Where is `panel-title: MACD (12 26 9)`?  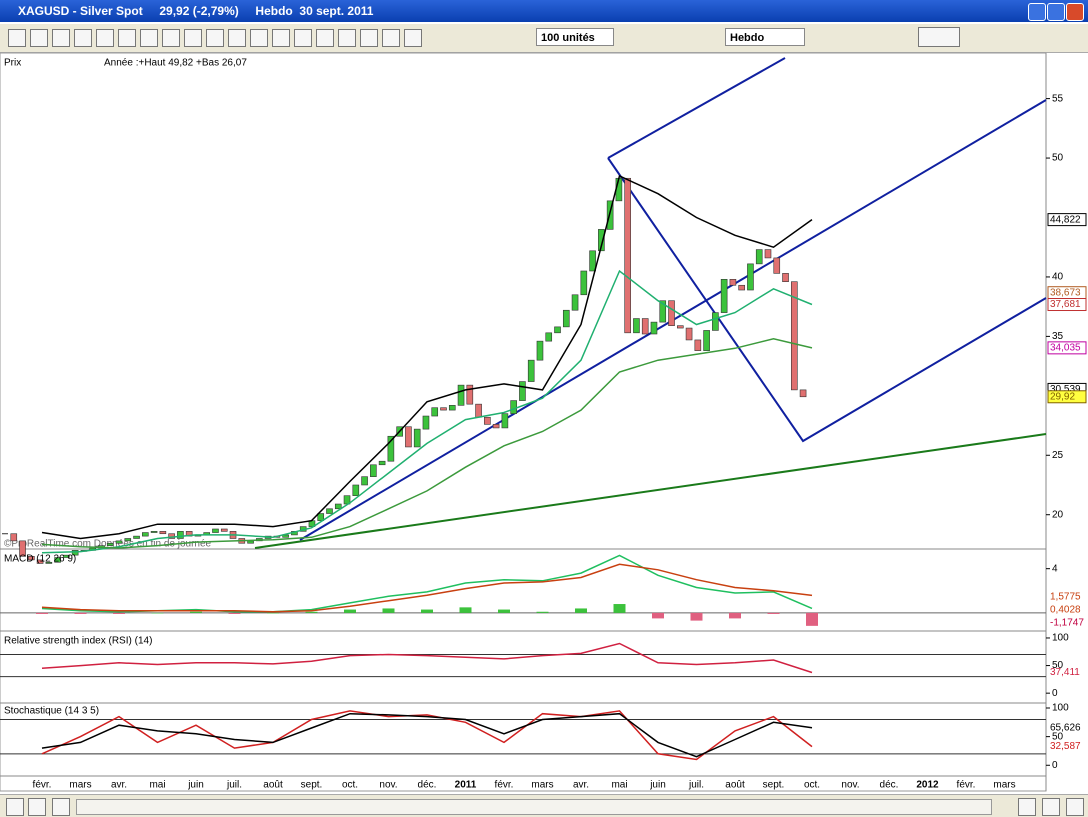
panel-title: MACD (12 26 9) is located at coordinates (40, 559).